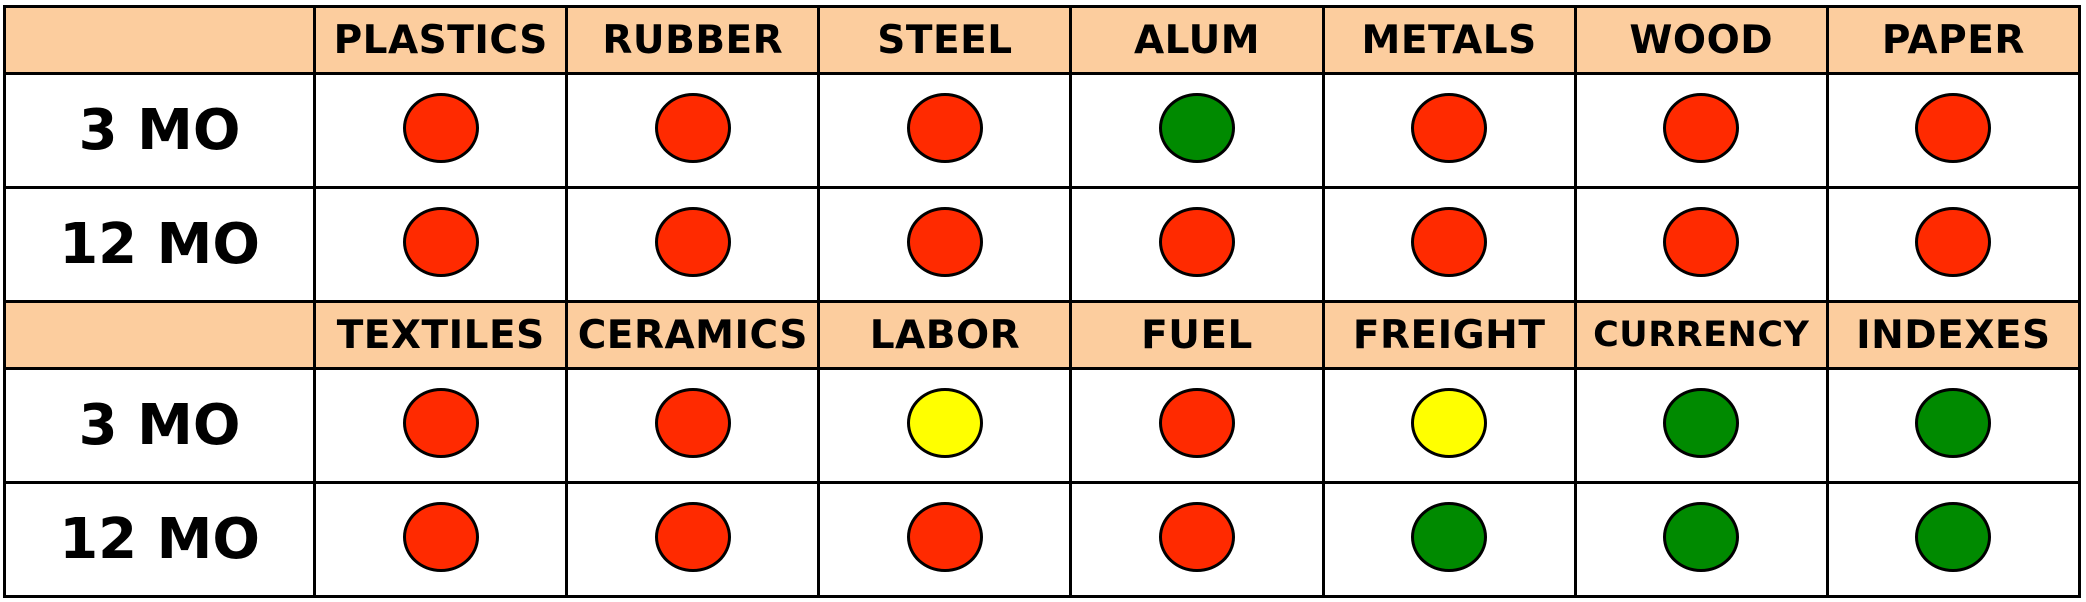 The width and height of the screenshot is (2086, 602). What do you see at coordinates (441, 40) in the screenshot?
I see `category-header-plastics: PLASTICS` at bounding box center [441, 40].